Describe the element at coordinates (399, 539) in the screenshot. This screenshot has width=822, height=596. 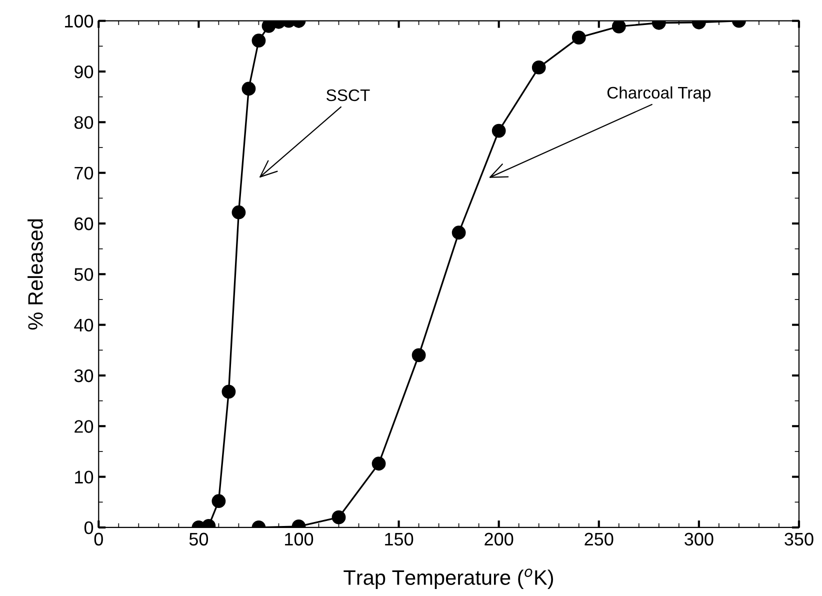
I see `x-tick-label: 150` at that location.